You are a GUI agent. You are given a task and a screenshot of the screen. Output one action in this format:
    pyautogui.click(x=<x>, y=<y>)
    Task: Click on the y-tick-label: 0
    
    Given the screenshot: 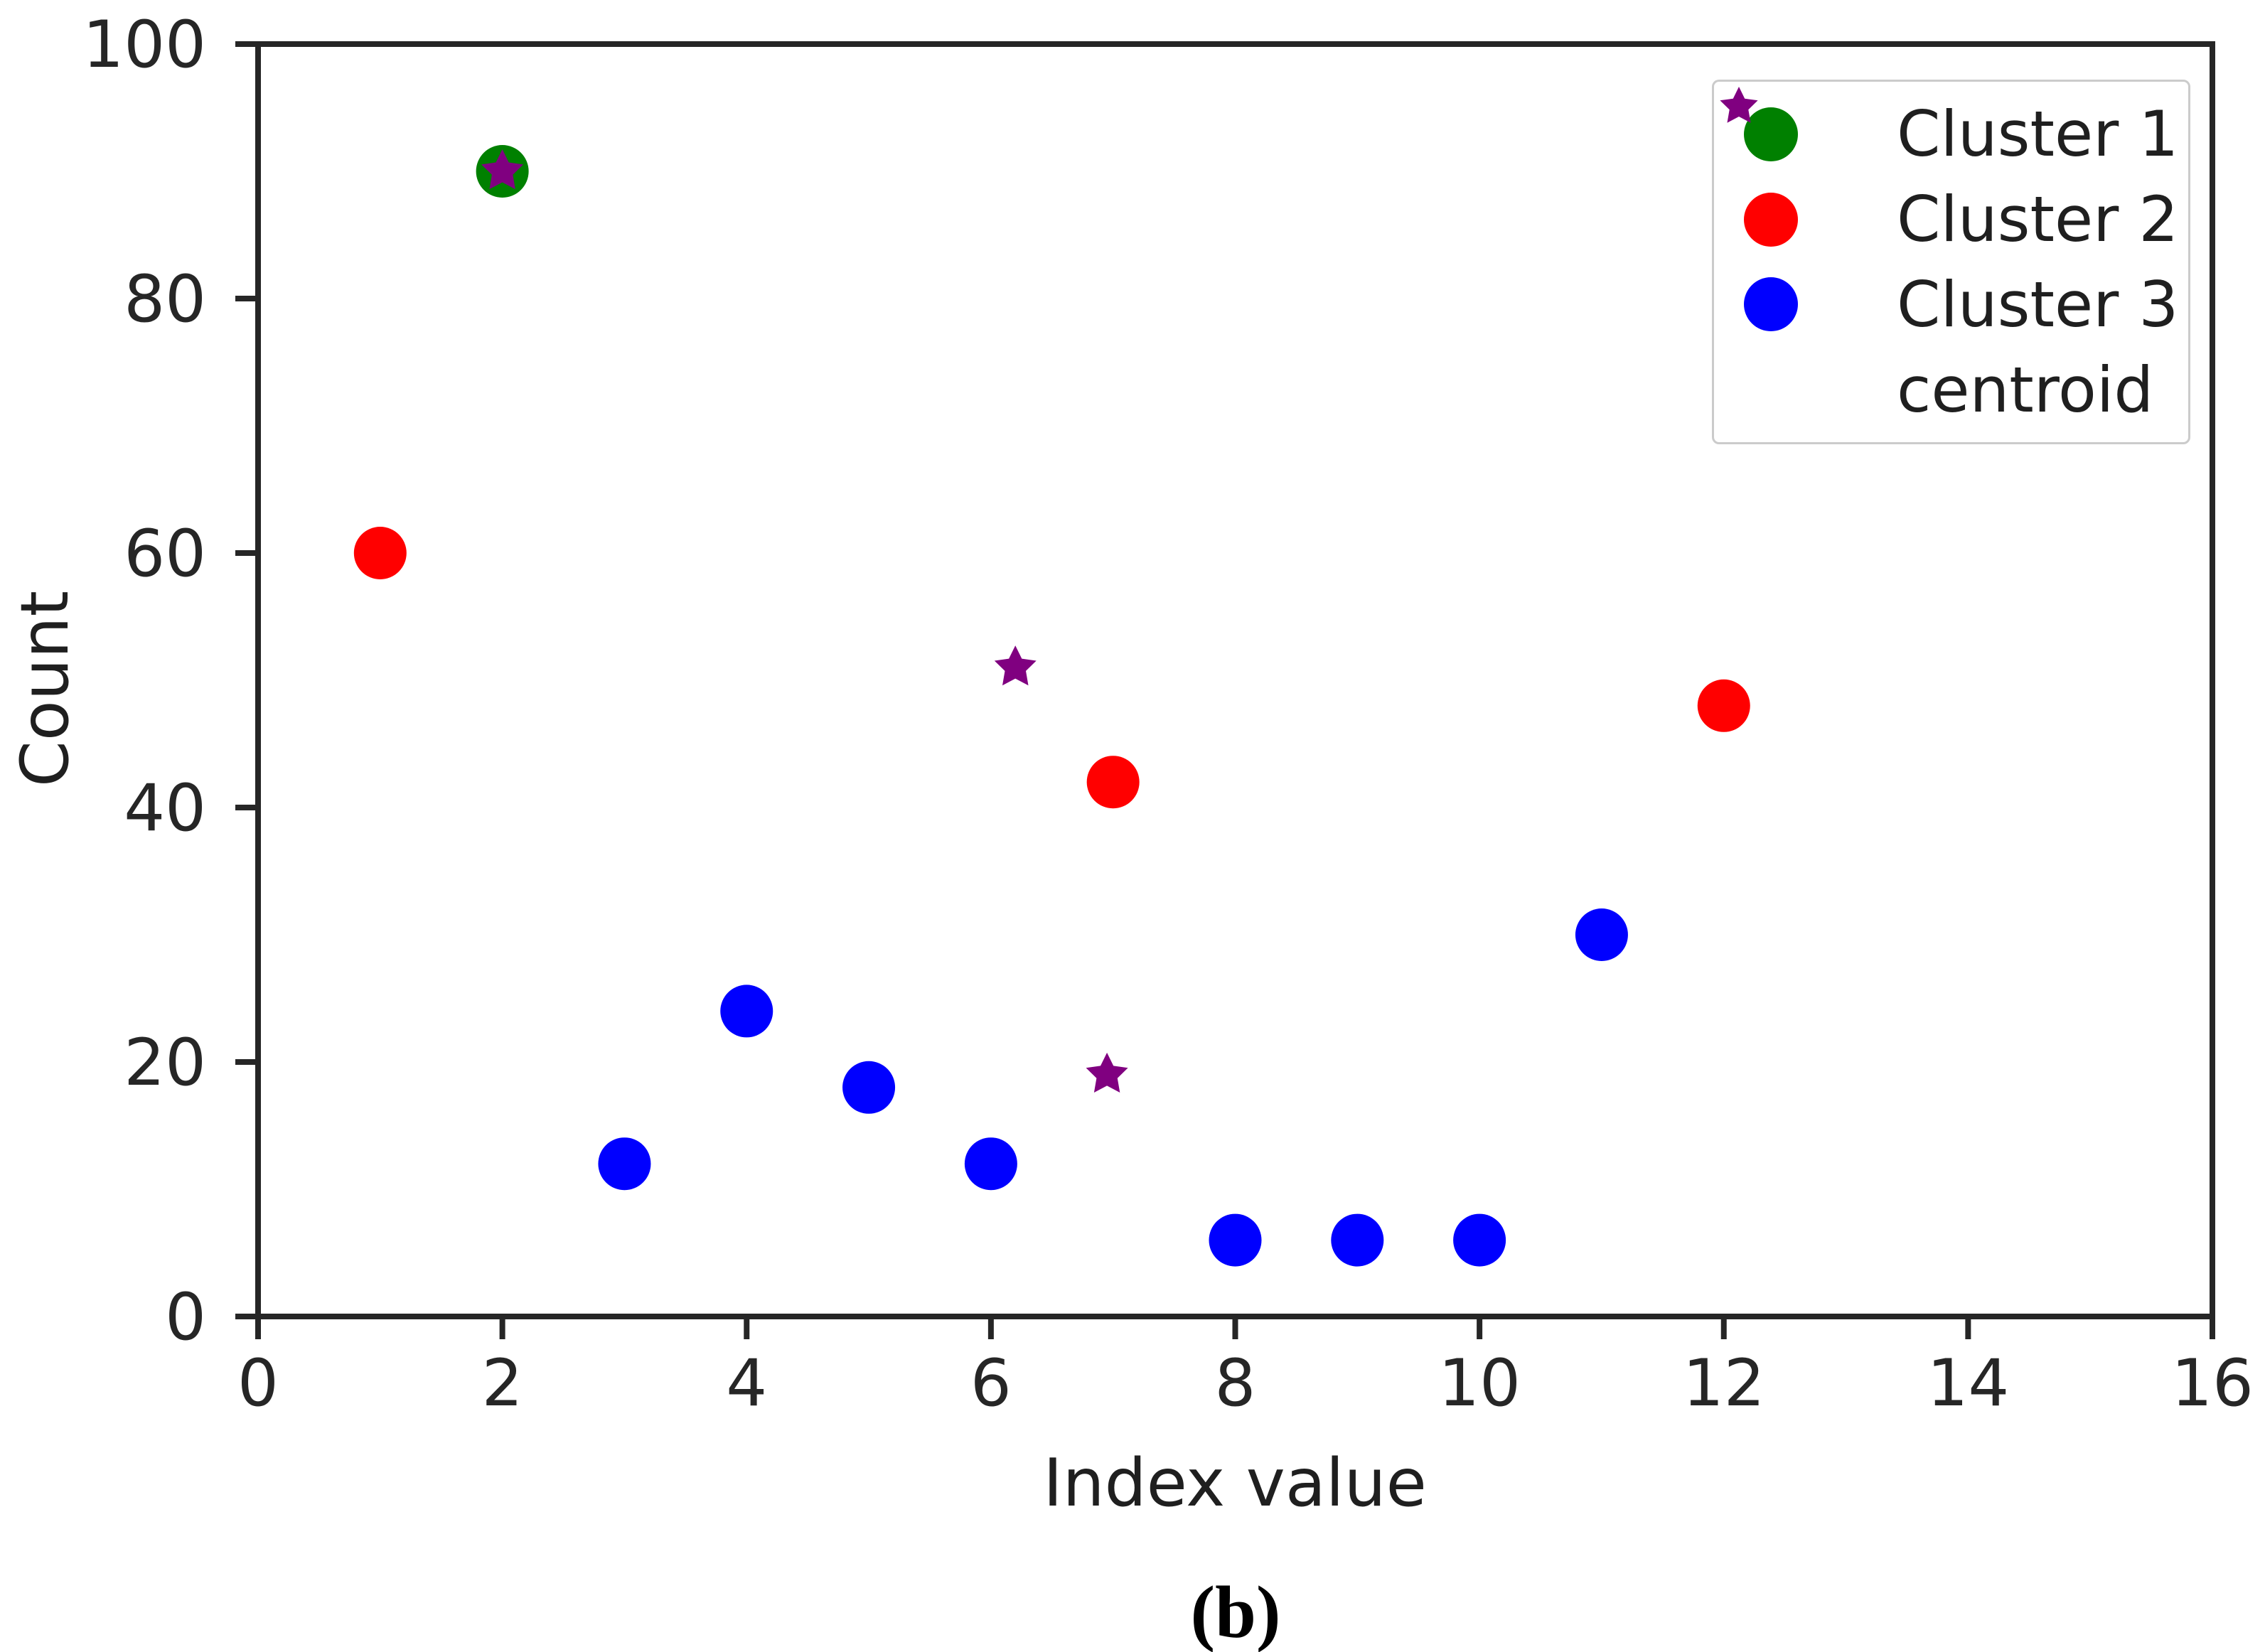 What is the action you would take?
    pyautogui.click(x=185, y=1317)
    